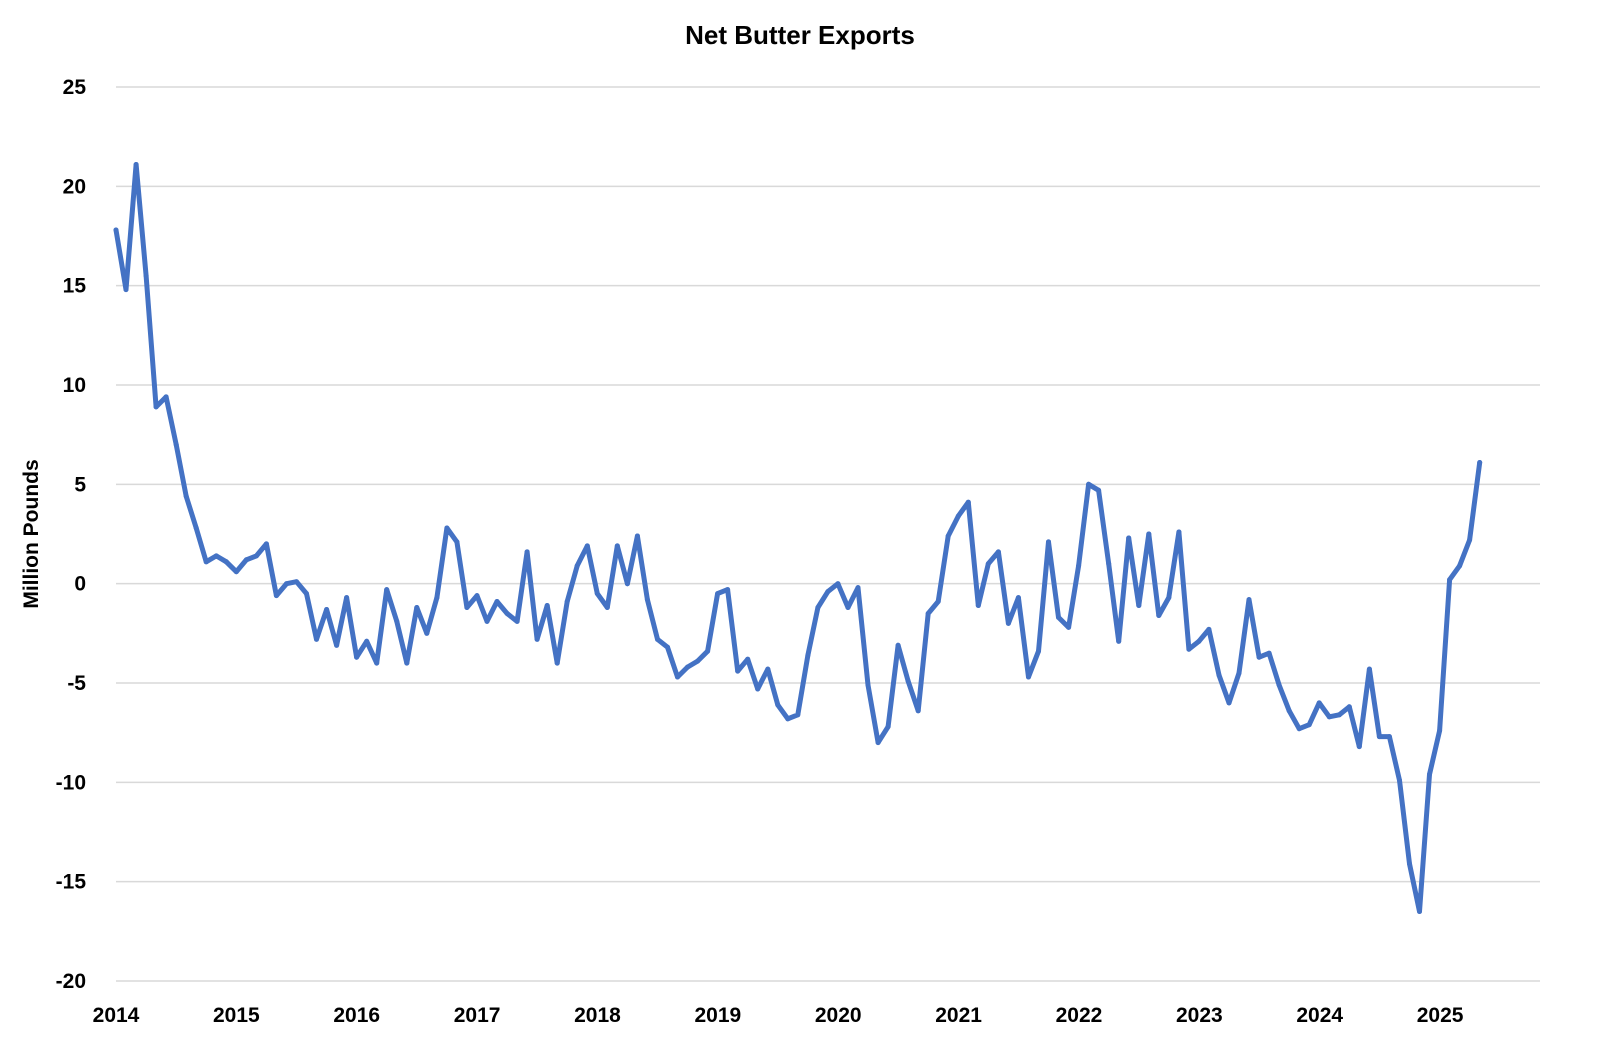 The height and width of the screenshot is (1061, 1600). Describe the element at coordinates (718, 1015) in the screenshot. I see `x-tick-label: 2019` at that location.